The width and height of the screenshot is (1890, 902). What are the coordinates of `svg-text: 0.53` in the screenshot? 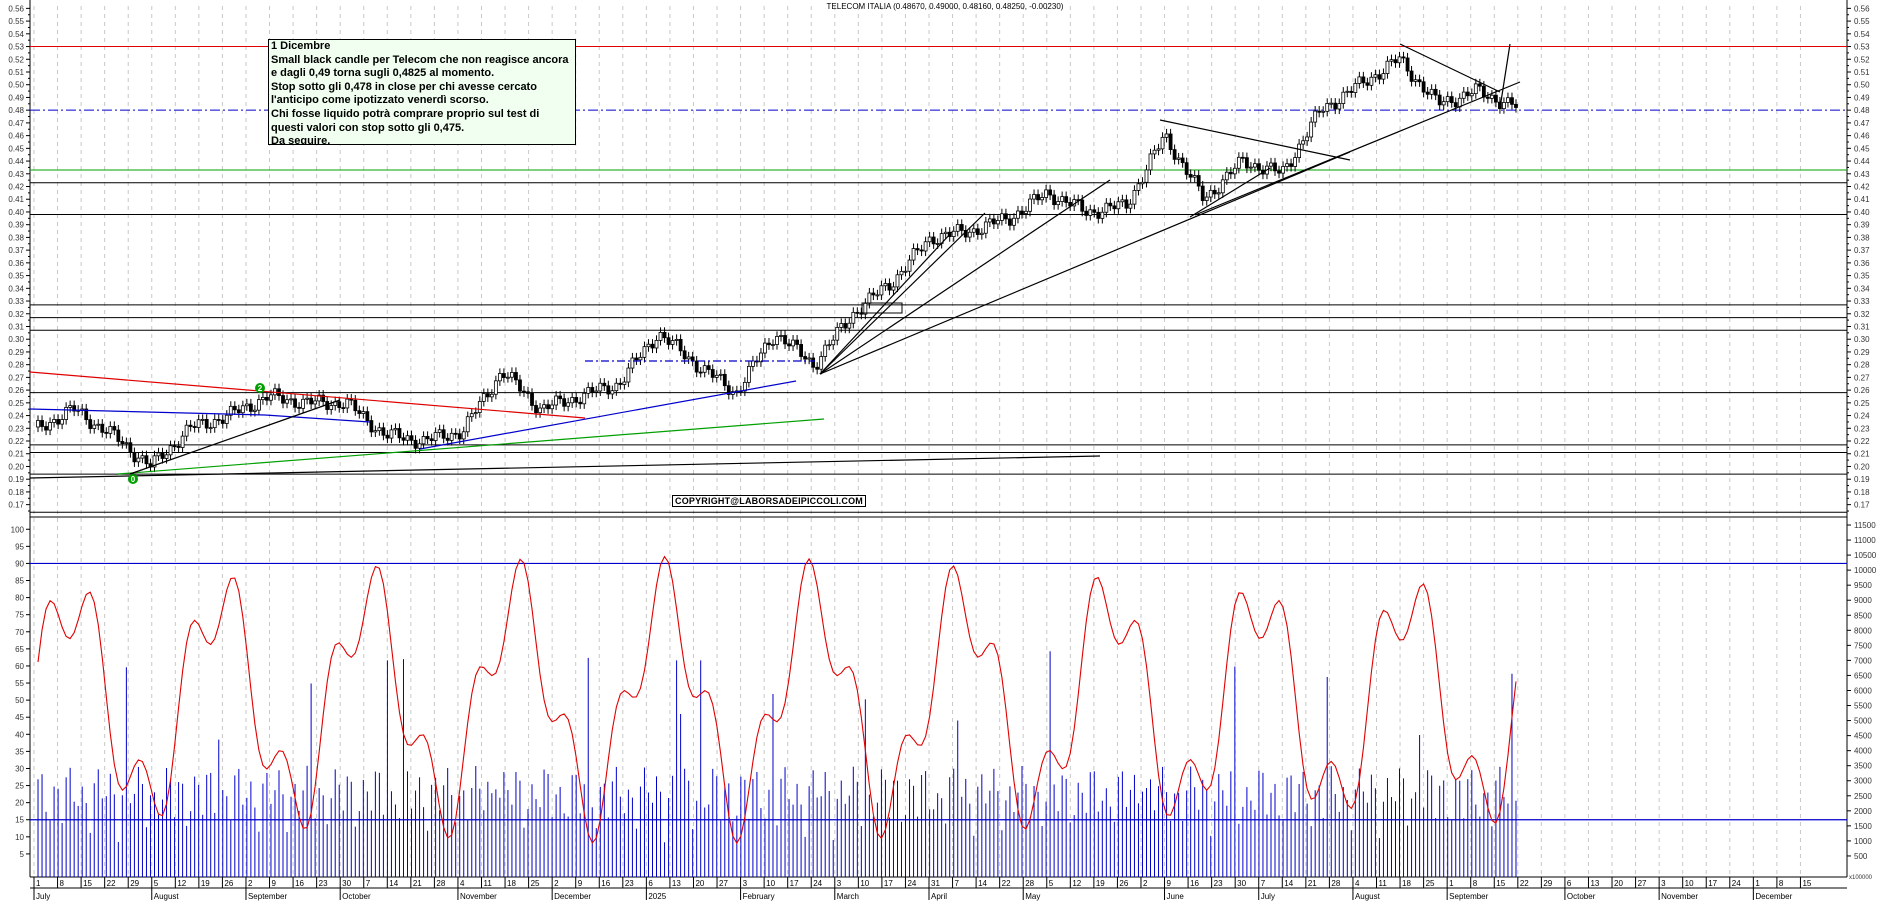 It's located at (1862, 47).